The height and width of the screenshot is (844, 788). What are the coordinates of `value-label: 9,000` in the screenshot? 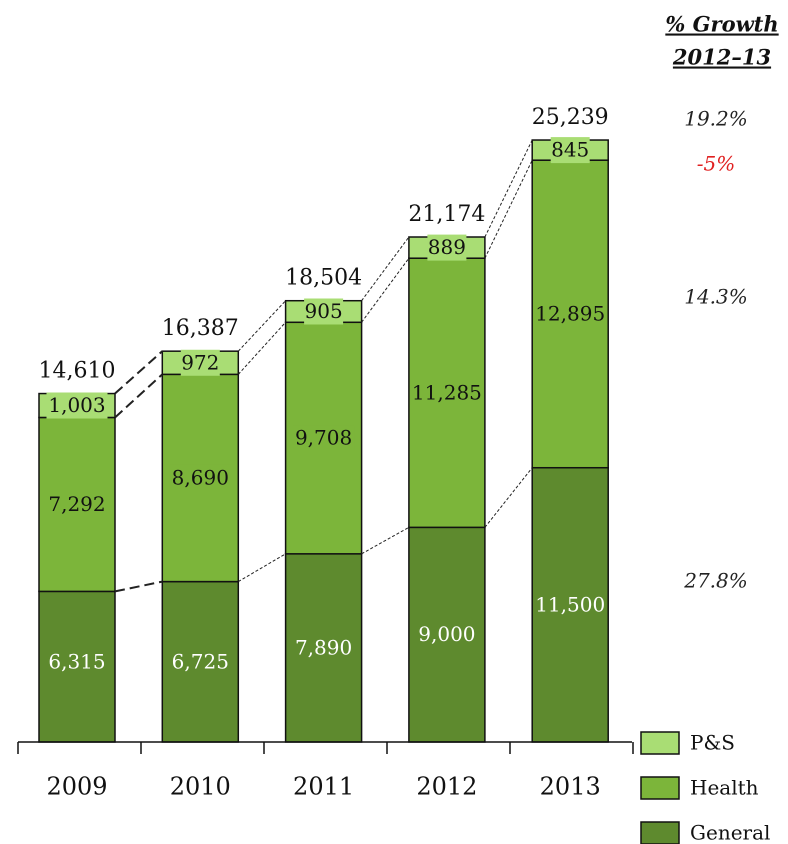 It's located at (446, 634).